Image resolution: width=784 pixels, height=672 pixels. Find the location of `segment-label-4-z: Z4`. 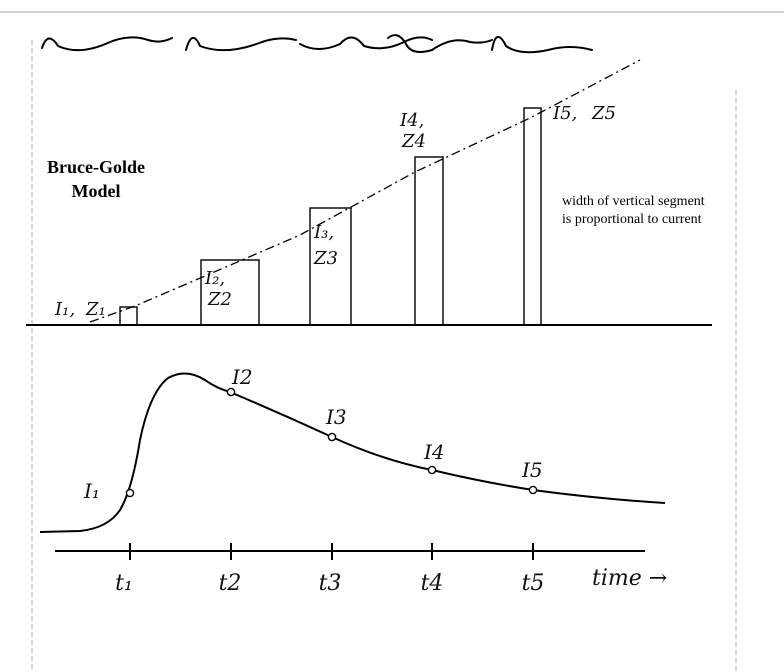

segment-label-4-z: Z4 is located at coordinates (413, 141).